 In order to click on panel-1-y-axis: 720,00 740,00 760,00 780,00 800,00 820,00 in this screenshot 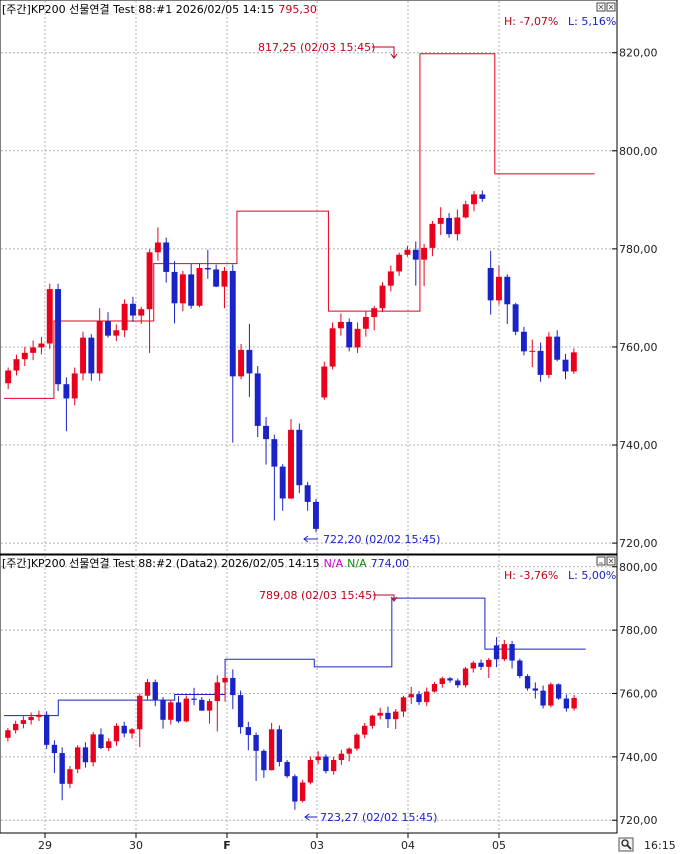, I will do `click(635, 298)`.